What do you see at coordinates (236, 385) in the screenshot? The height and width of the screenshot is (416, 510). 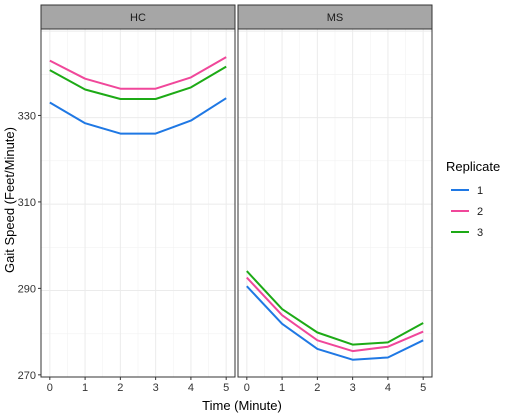 I see `x-axis: 0 1 2 3 4 5 0 1 2 3 4 5` at bounding box center [236, 385].